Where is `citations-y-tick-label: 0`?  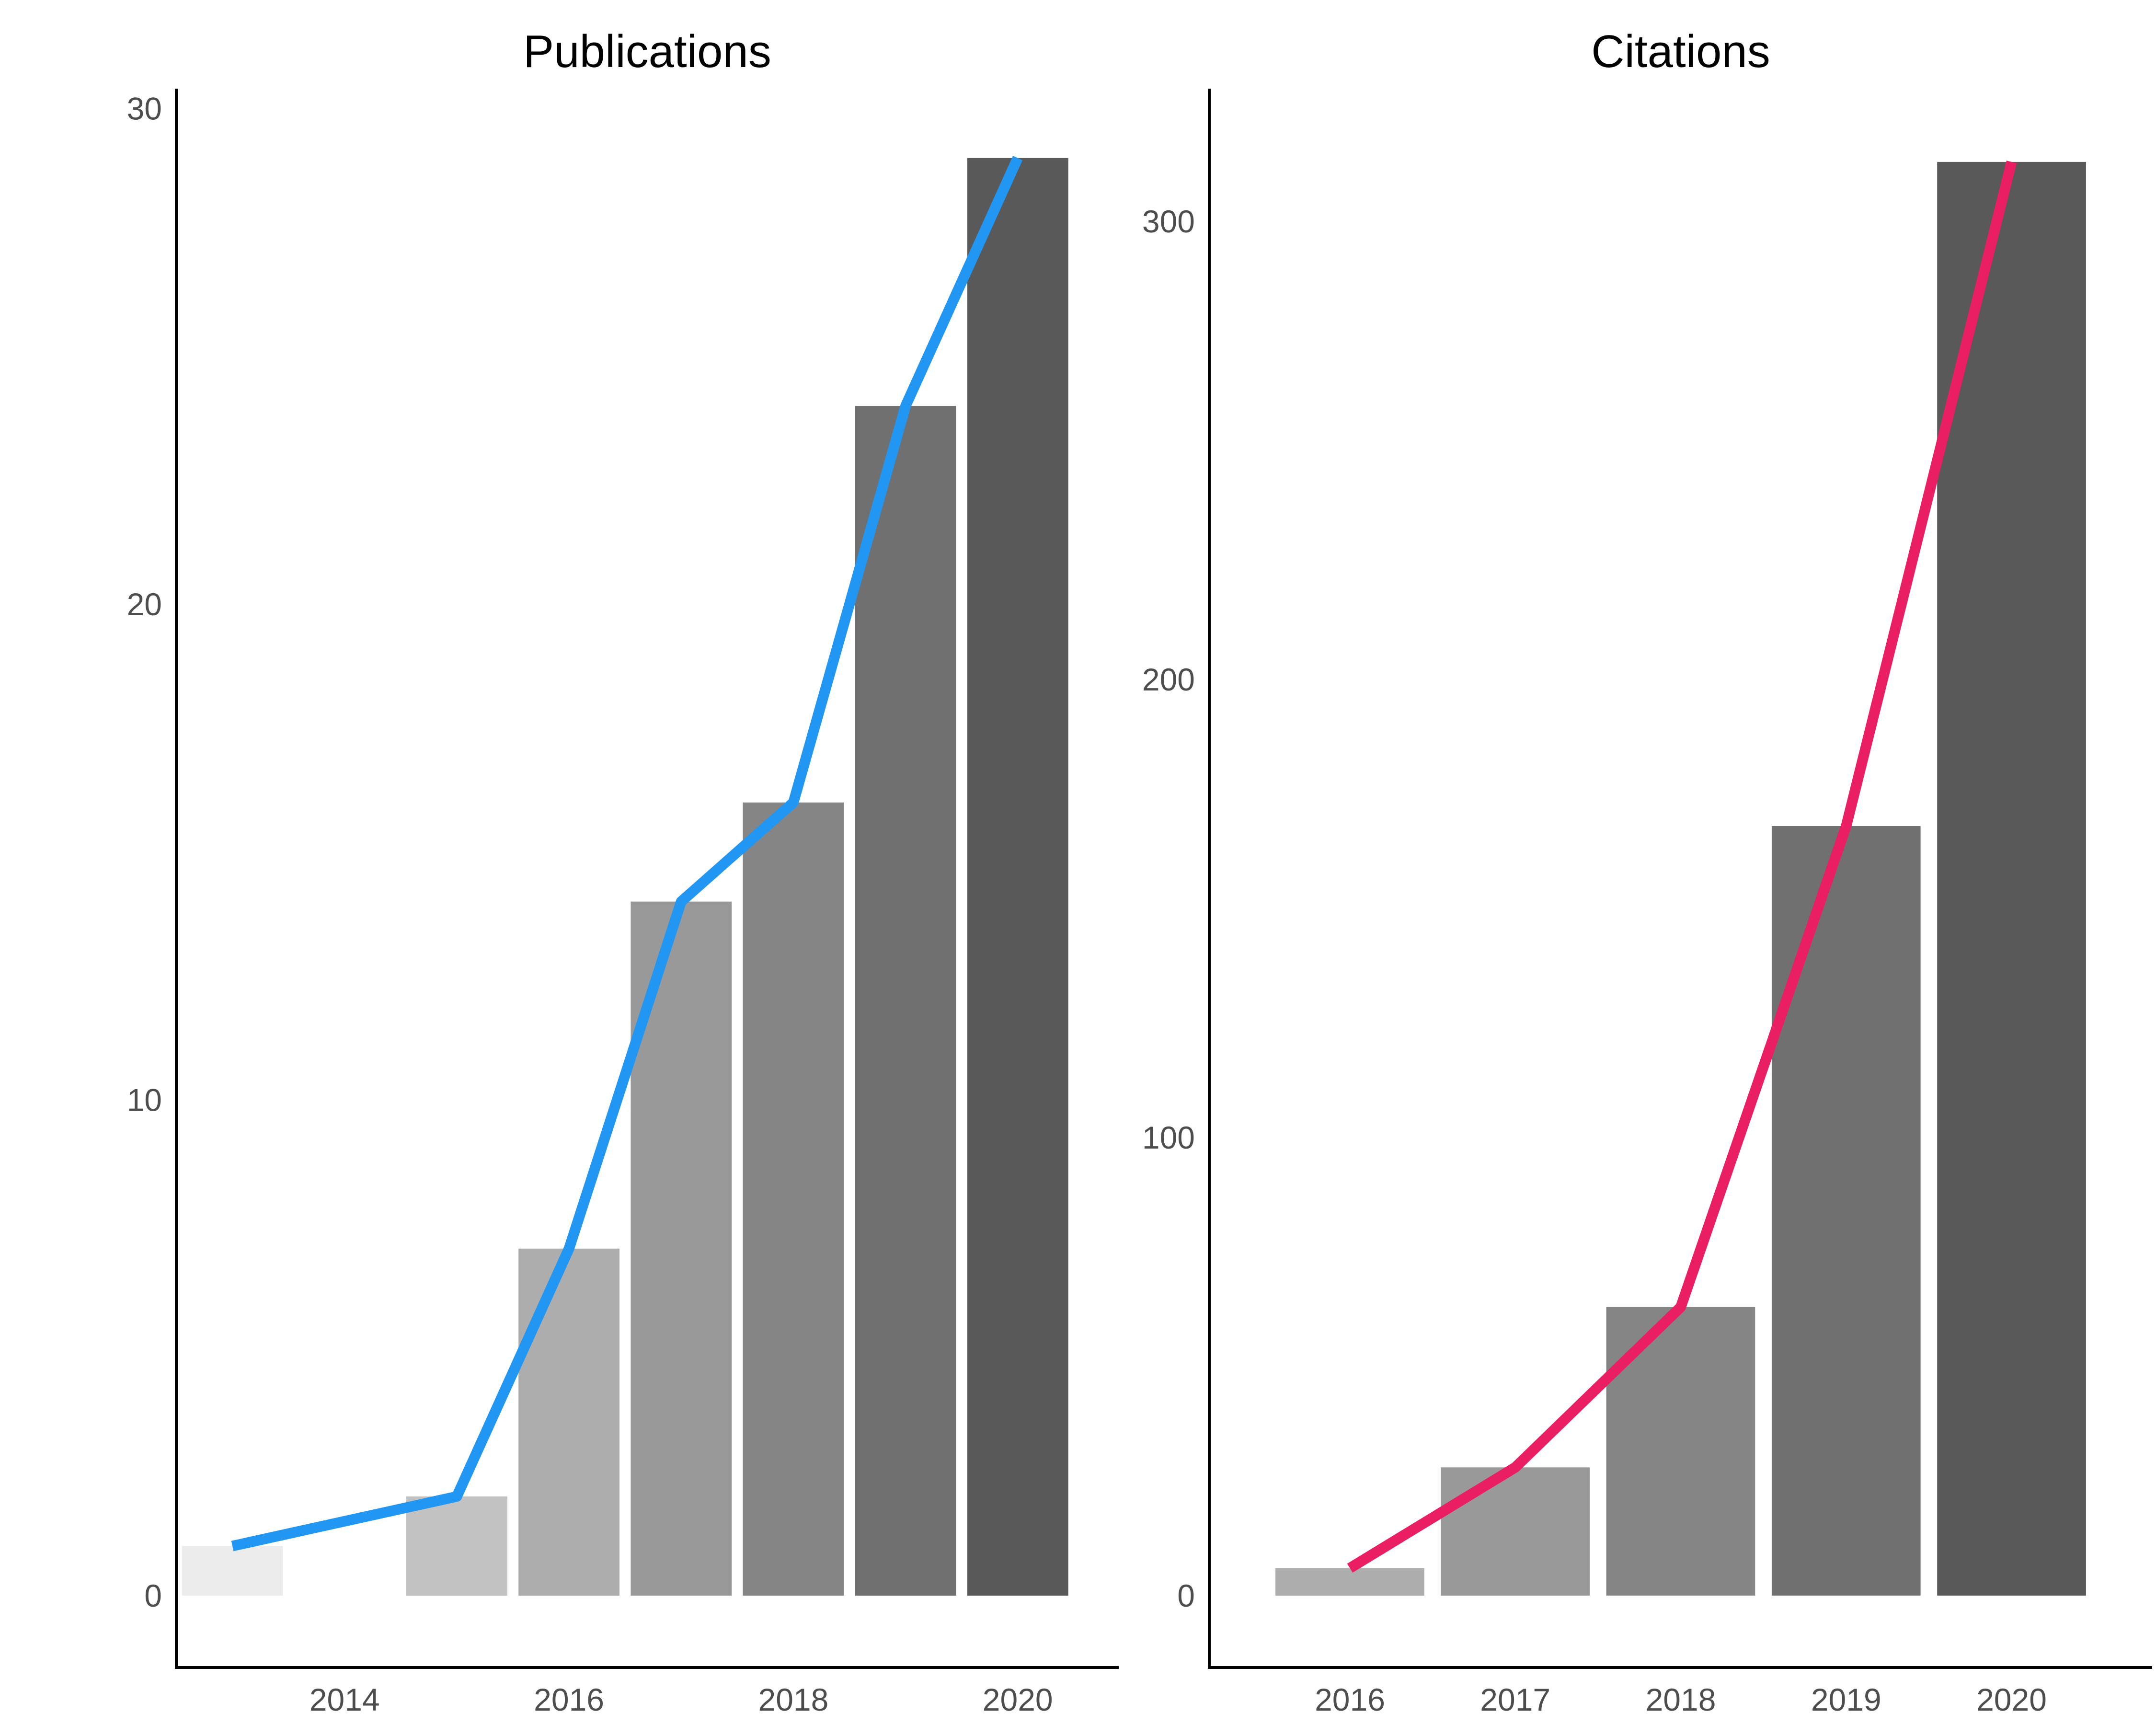 citations-y-tick-label: 0 is located at coordinates (1186, 1595).